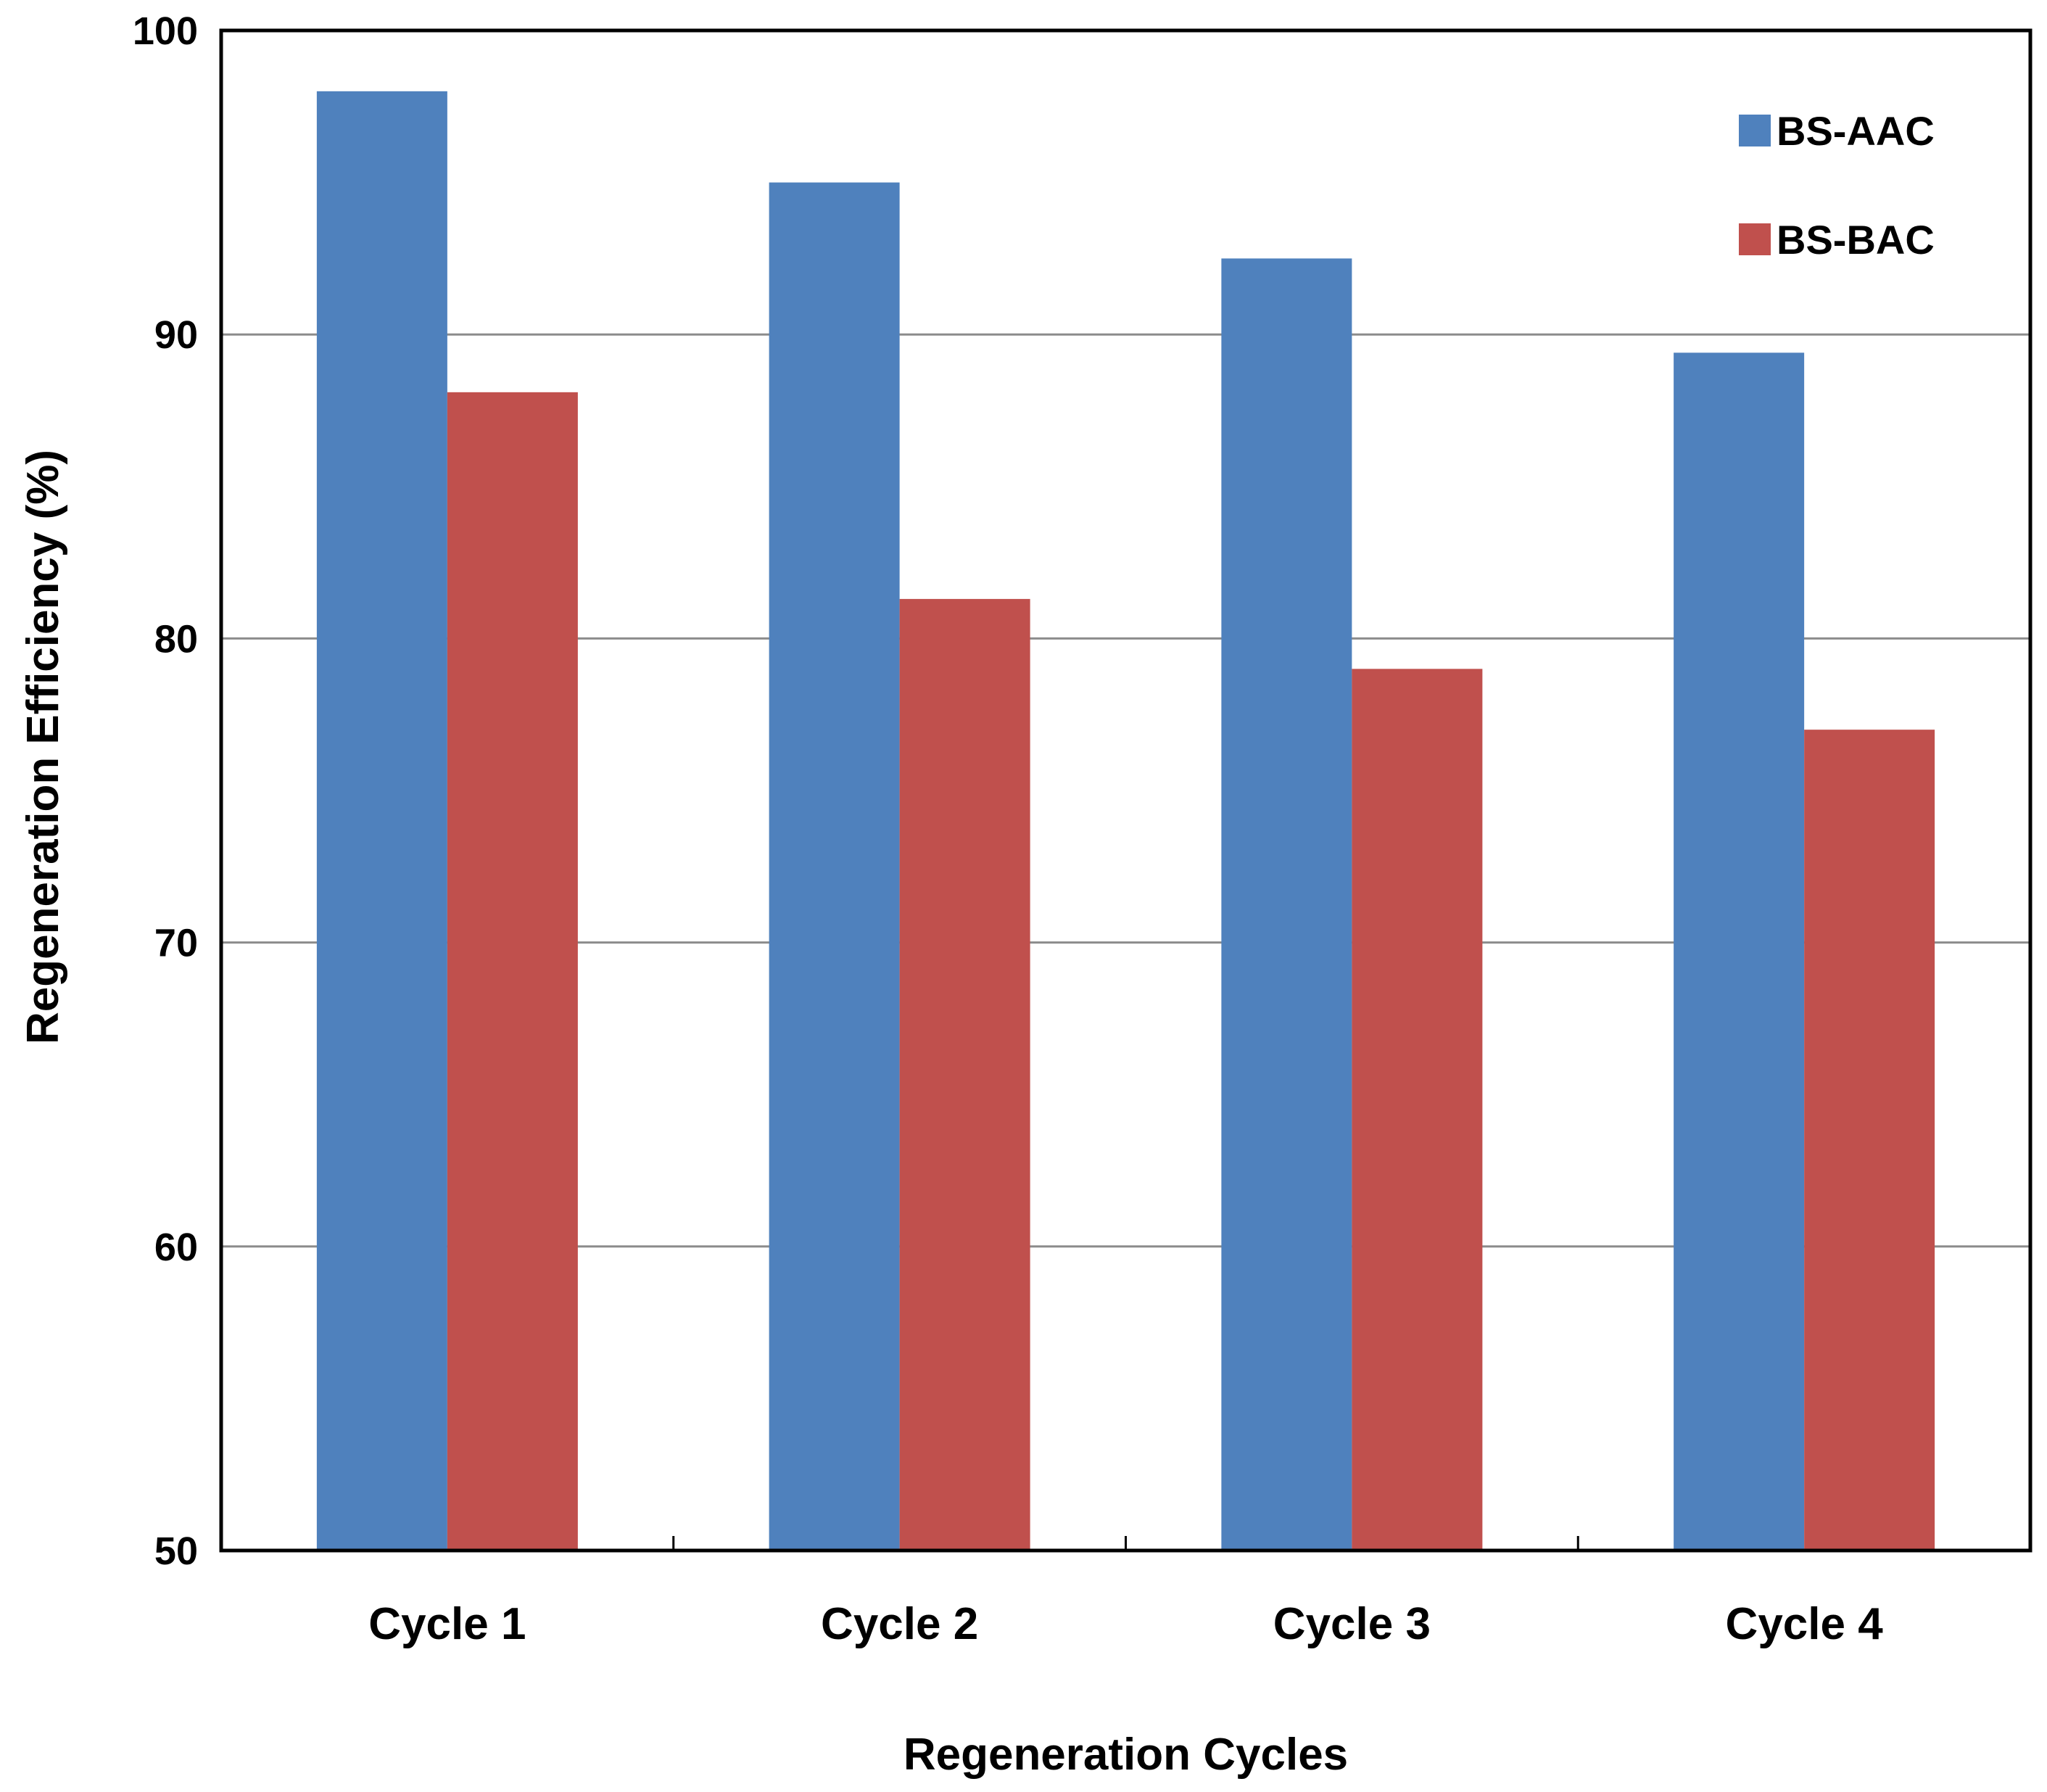 Image resolution: width=2047 pixels, height=1792 pixels. What do you see at coordinates (176, 335) in the screenshot?
I see `y-tick-label-90: 90` at bounding box center [176, 335].